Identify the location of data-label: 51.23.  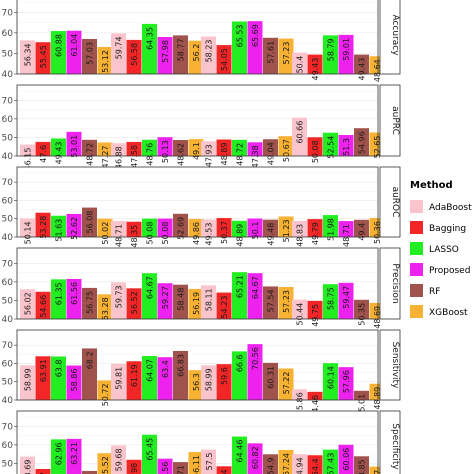
(286, 230).